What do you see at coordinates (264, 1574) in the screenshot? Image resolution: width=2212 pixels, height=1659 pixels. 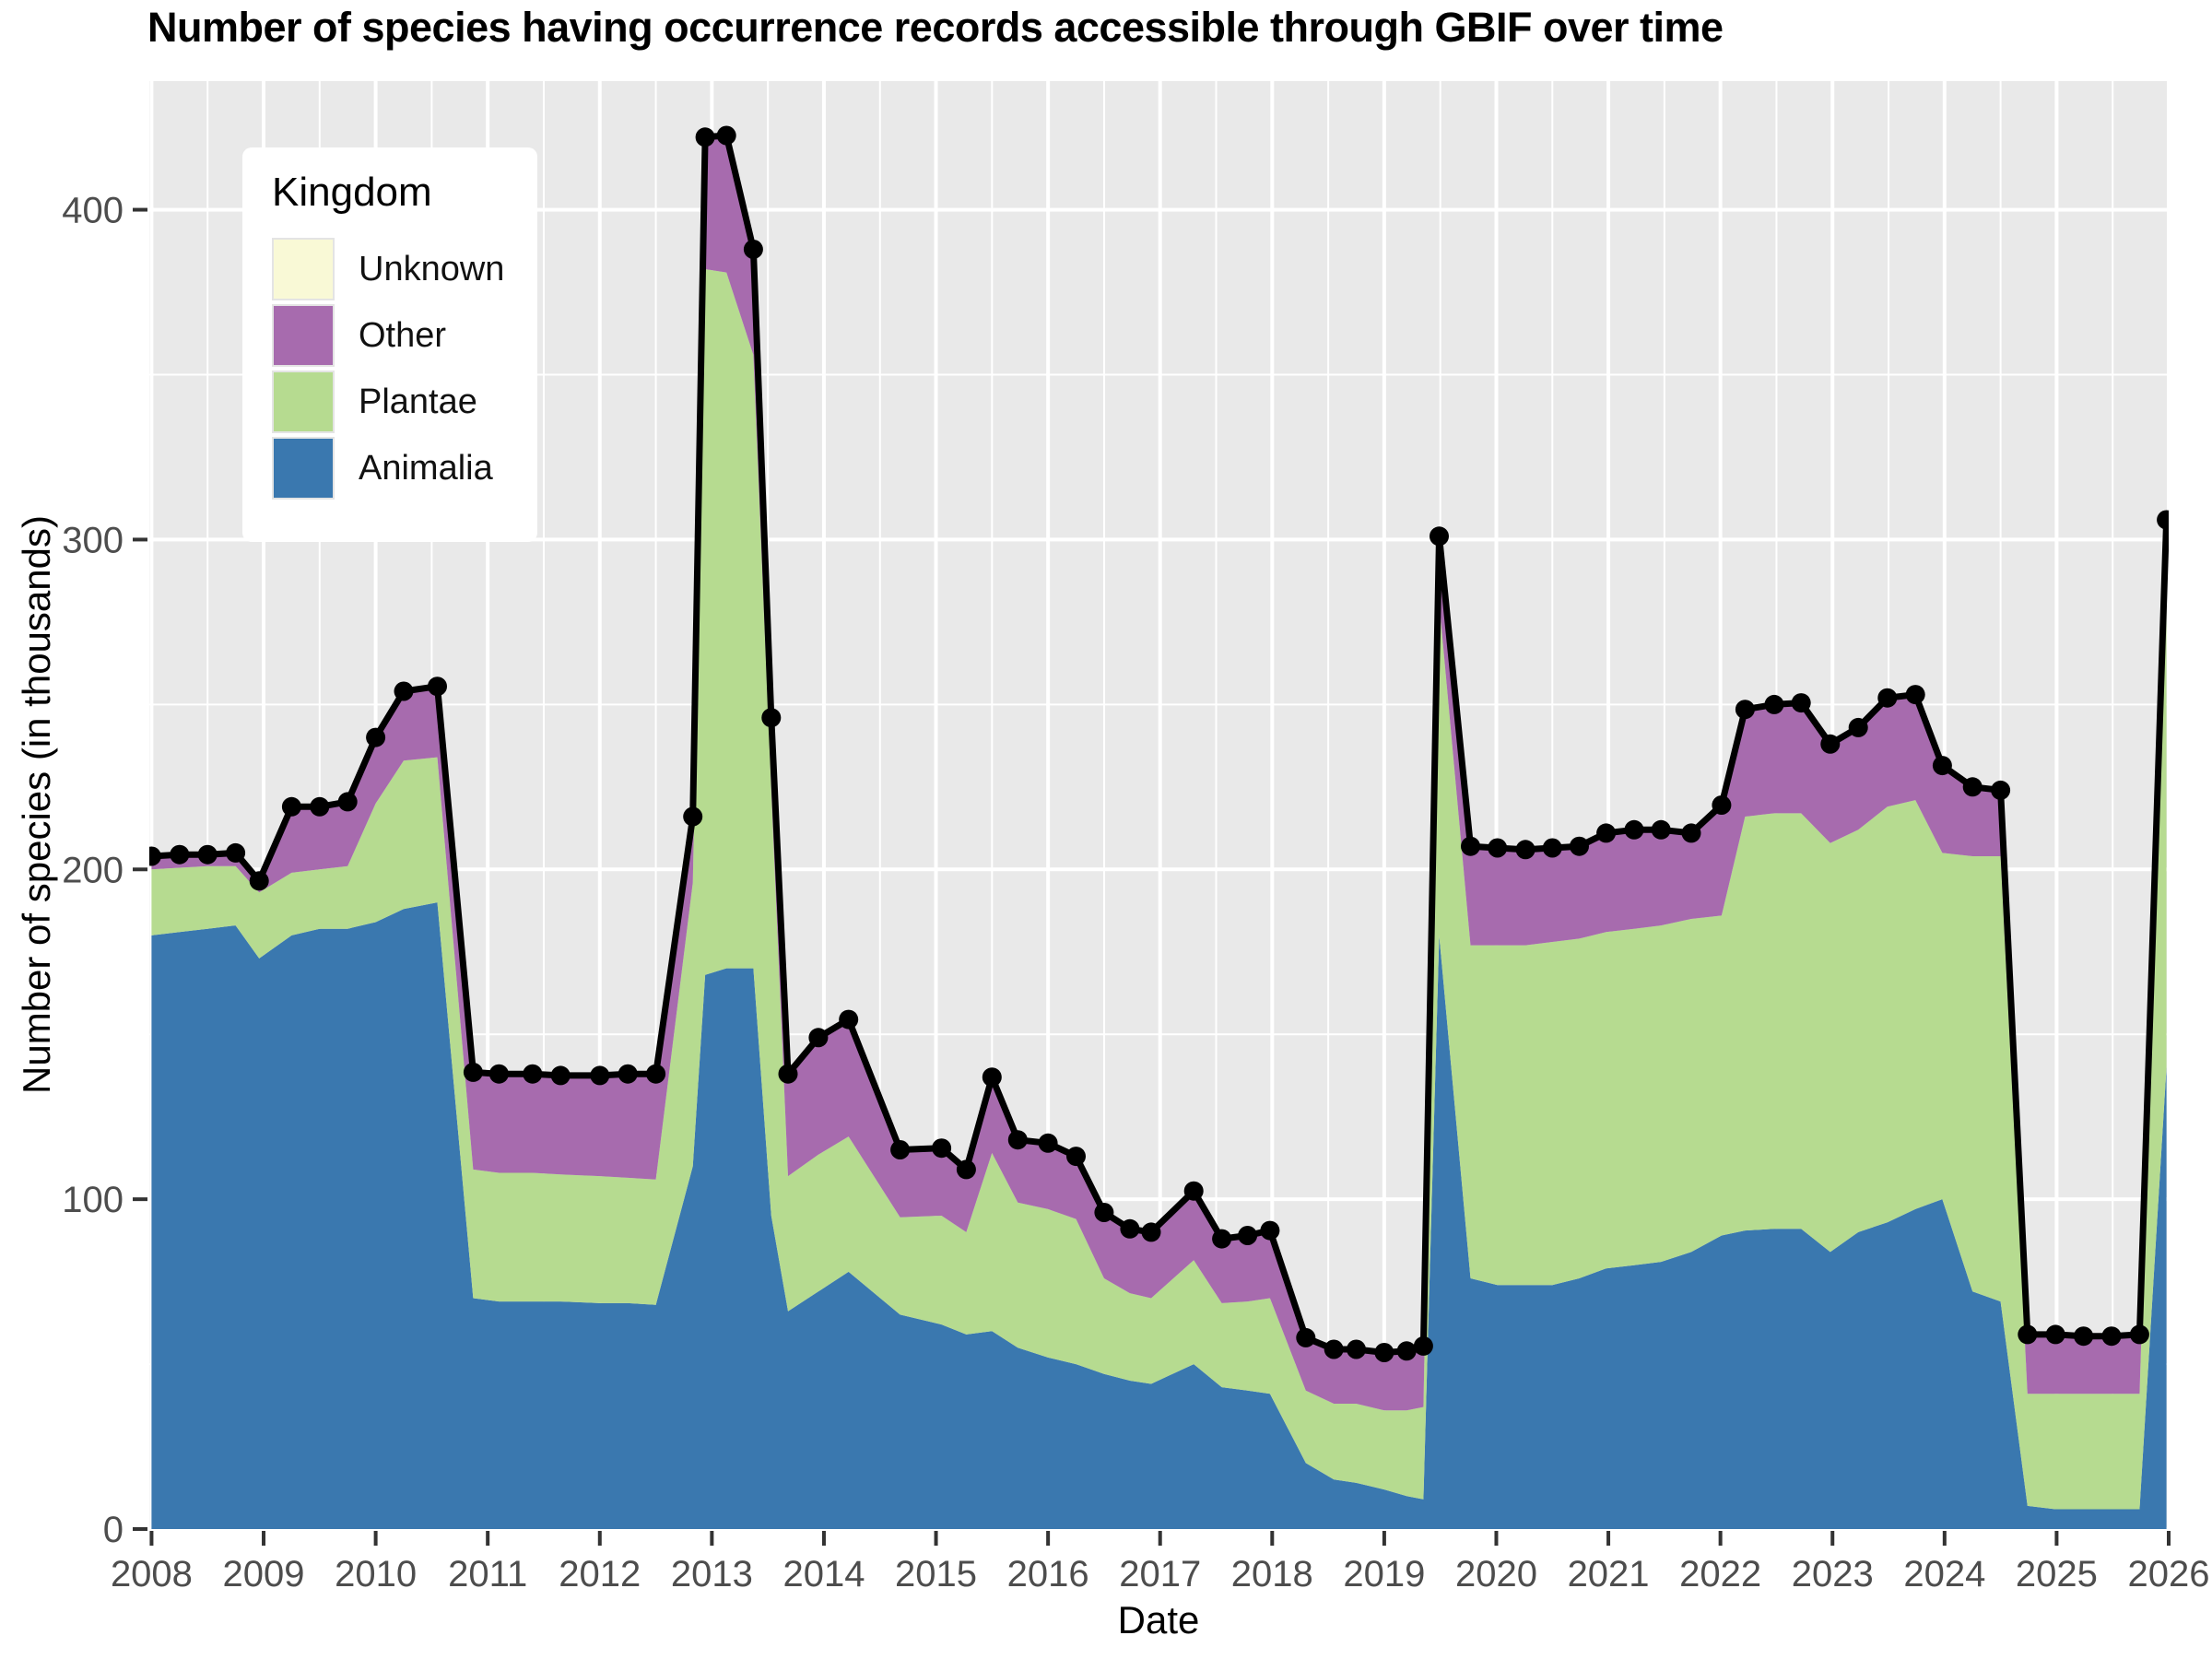 I see `x-tick-label: 2009` at bounding box center [264, 1574].